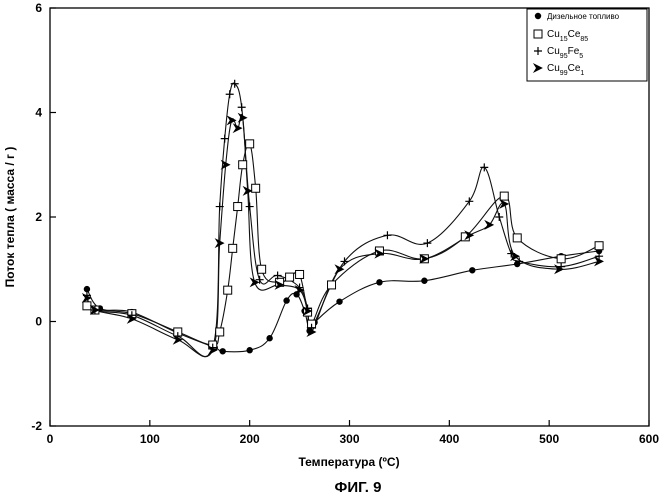 The height and width of the screenshot is (500, 662). What do you see at coordinates (564, 39) in the screenshot?
I see `legend-subscript: 15` at bounding box center [564, 39].